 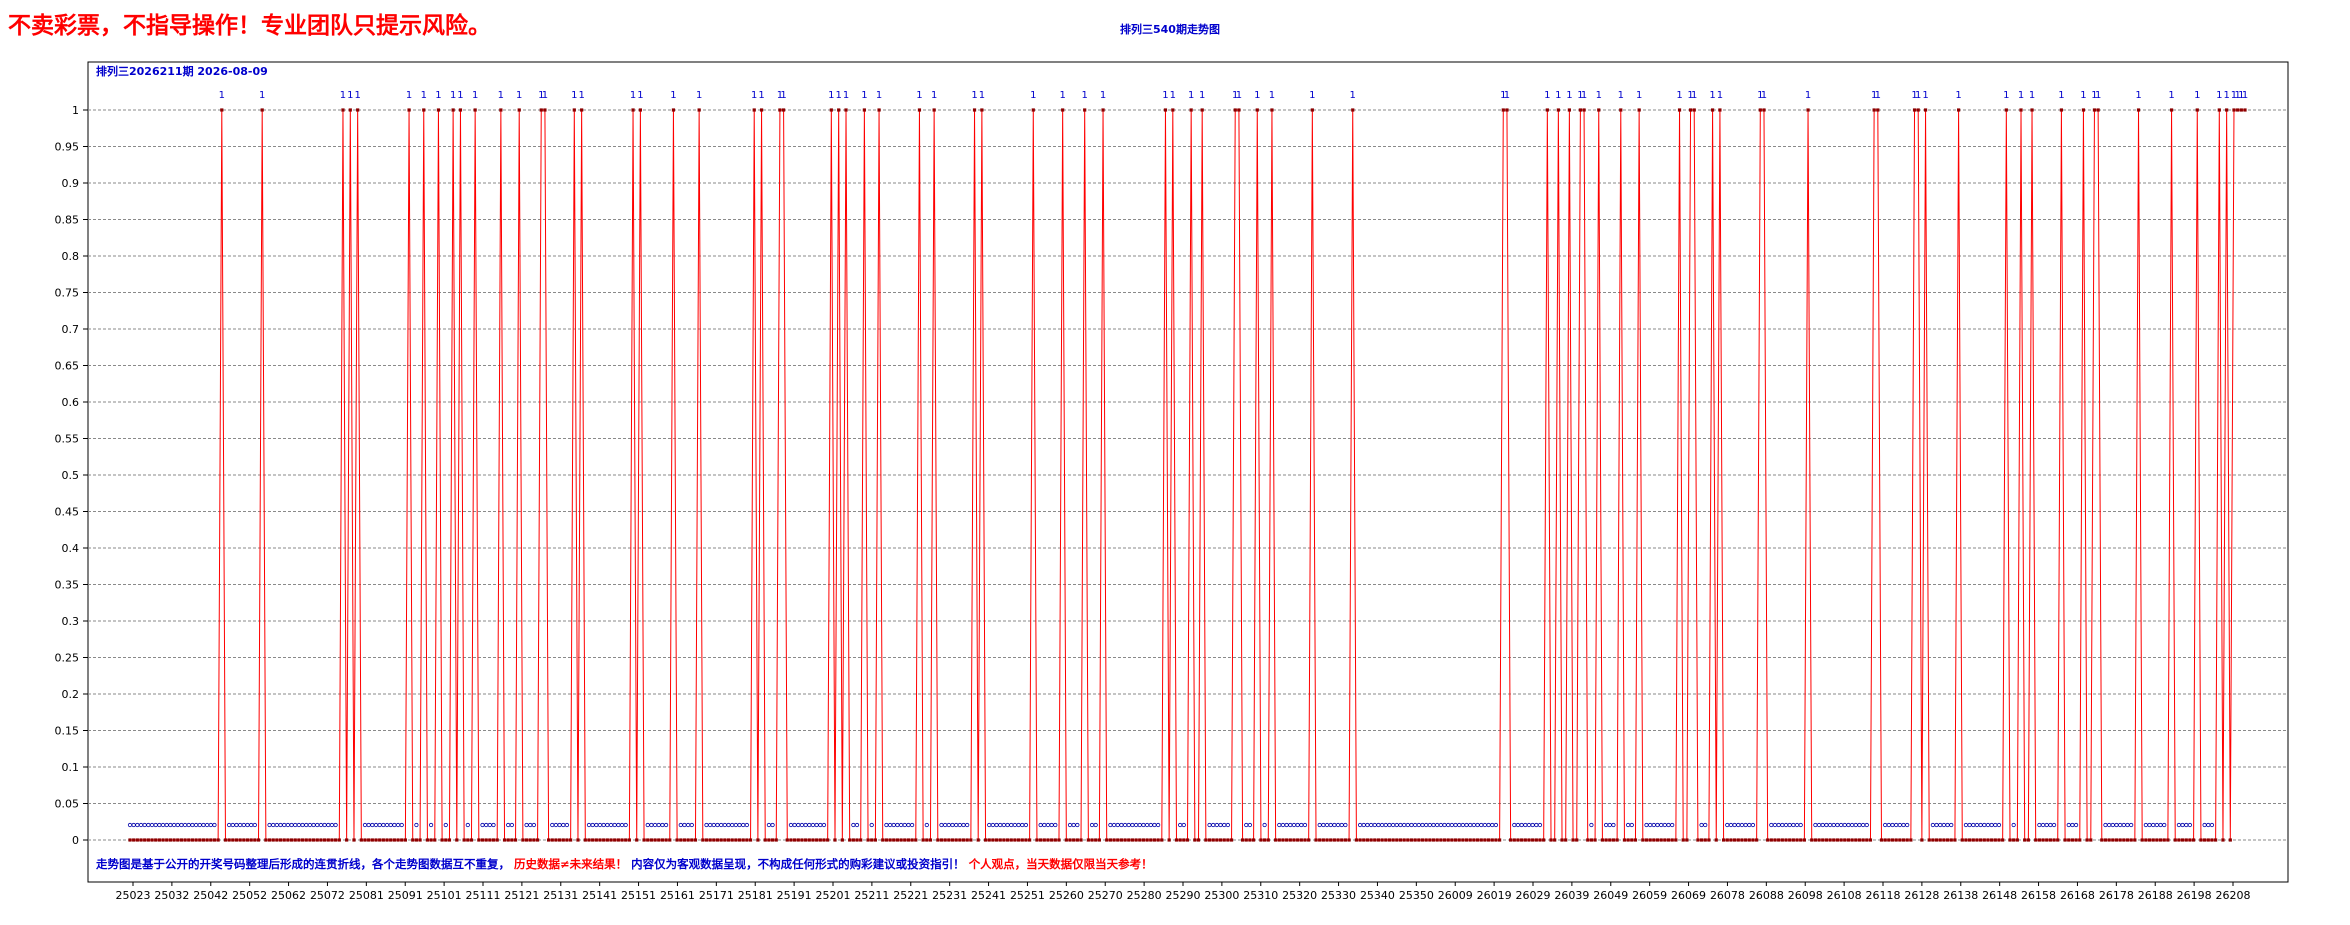 What do you see at coordinates (405, 895) in the screenshot?
I see `x-tick-label: 25091` at bounding box center [405, 895].